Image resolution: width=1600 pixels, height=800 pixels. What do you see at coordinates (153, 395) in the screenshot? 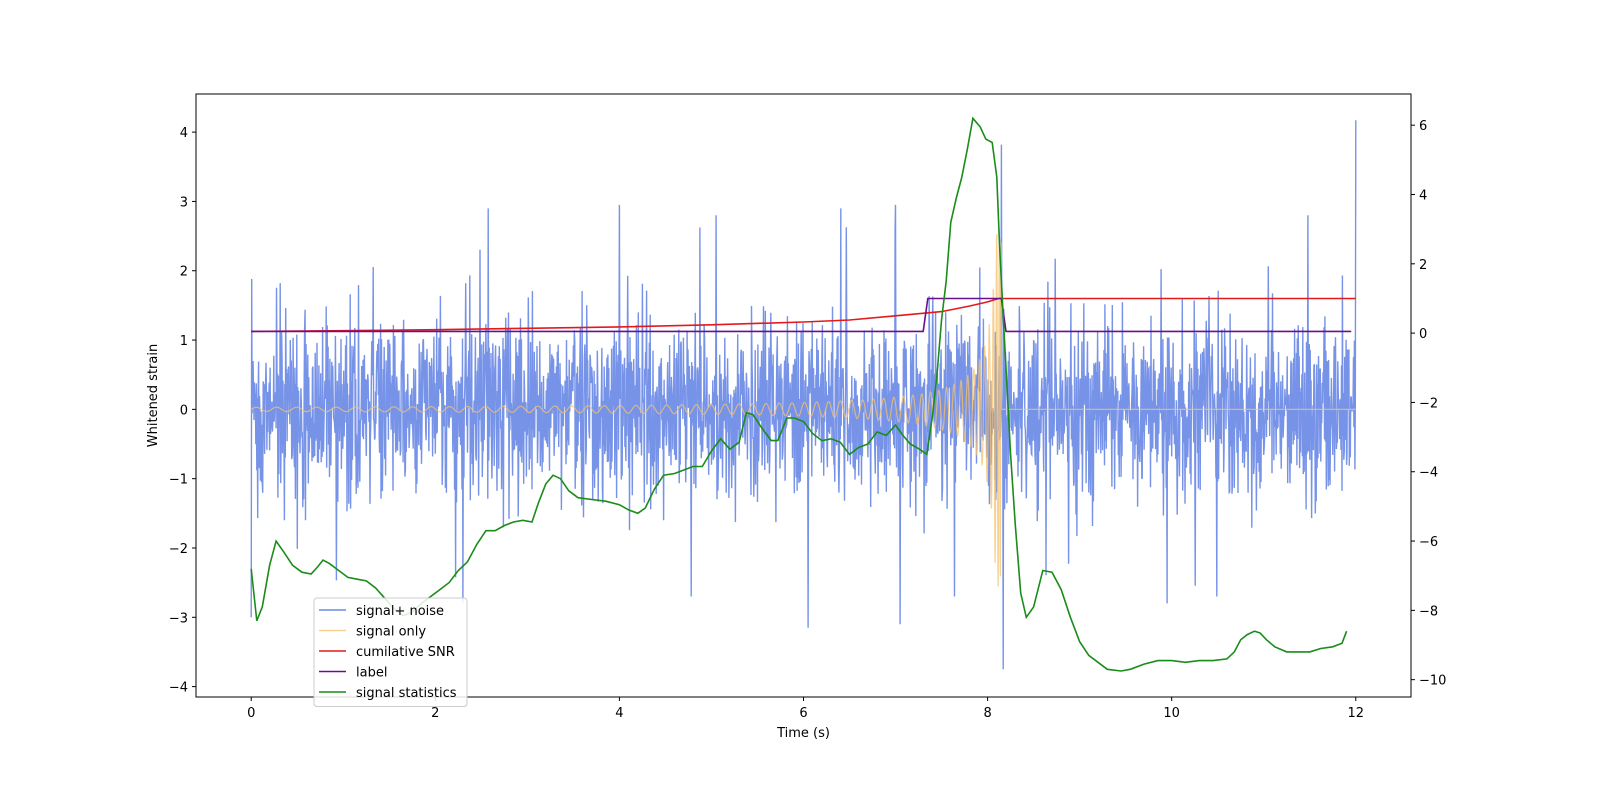
I see `y-axis-label: Whitened strain` at bounding box center [153, 395].